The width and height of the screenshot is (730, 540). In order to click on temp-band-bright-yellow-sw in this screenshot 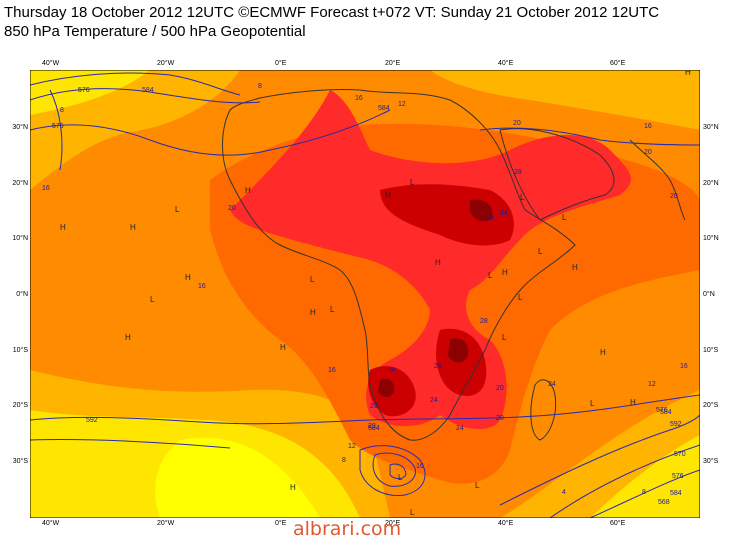, I will do `click(237, 477)`.